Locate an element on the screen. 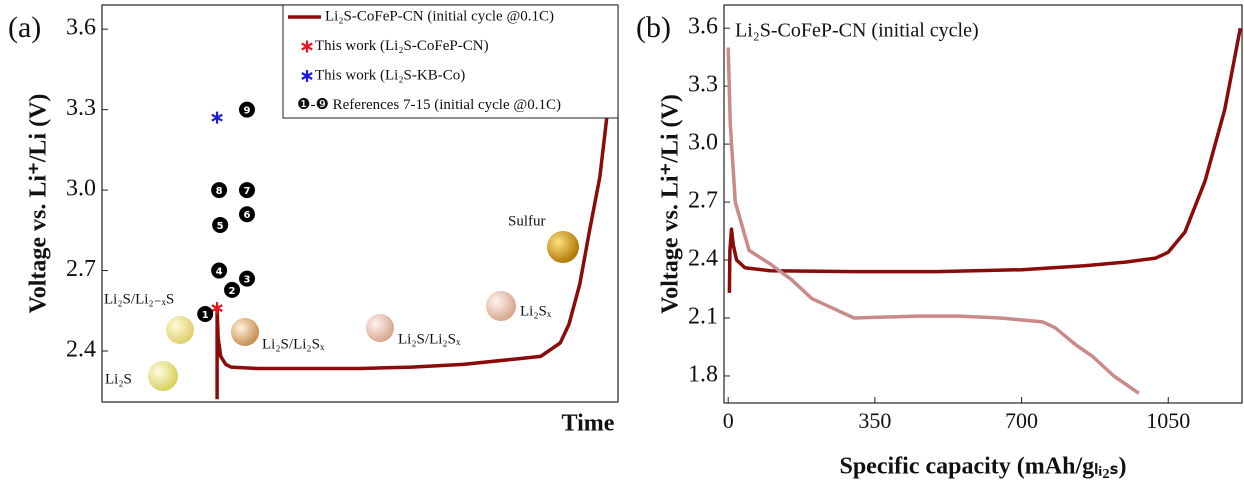 The image size is (1244, 486). point-label: 4 is located at coordinates (219, 272).